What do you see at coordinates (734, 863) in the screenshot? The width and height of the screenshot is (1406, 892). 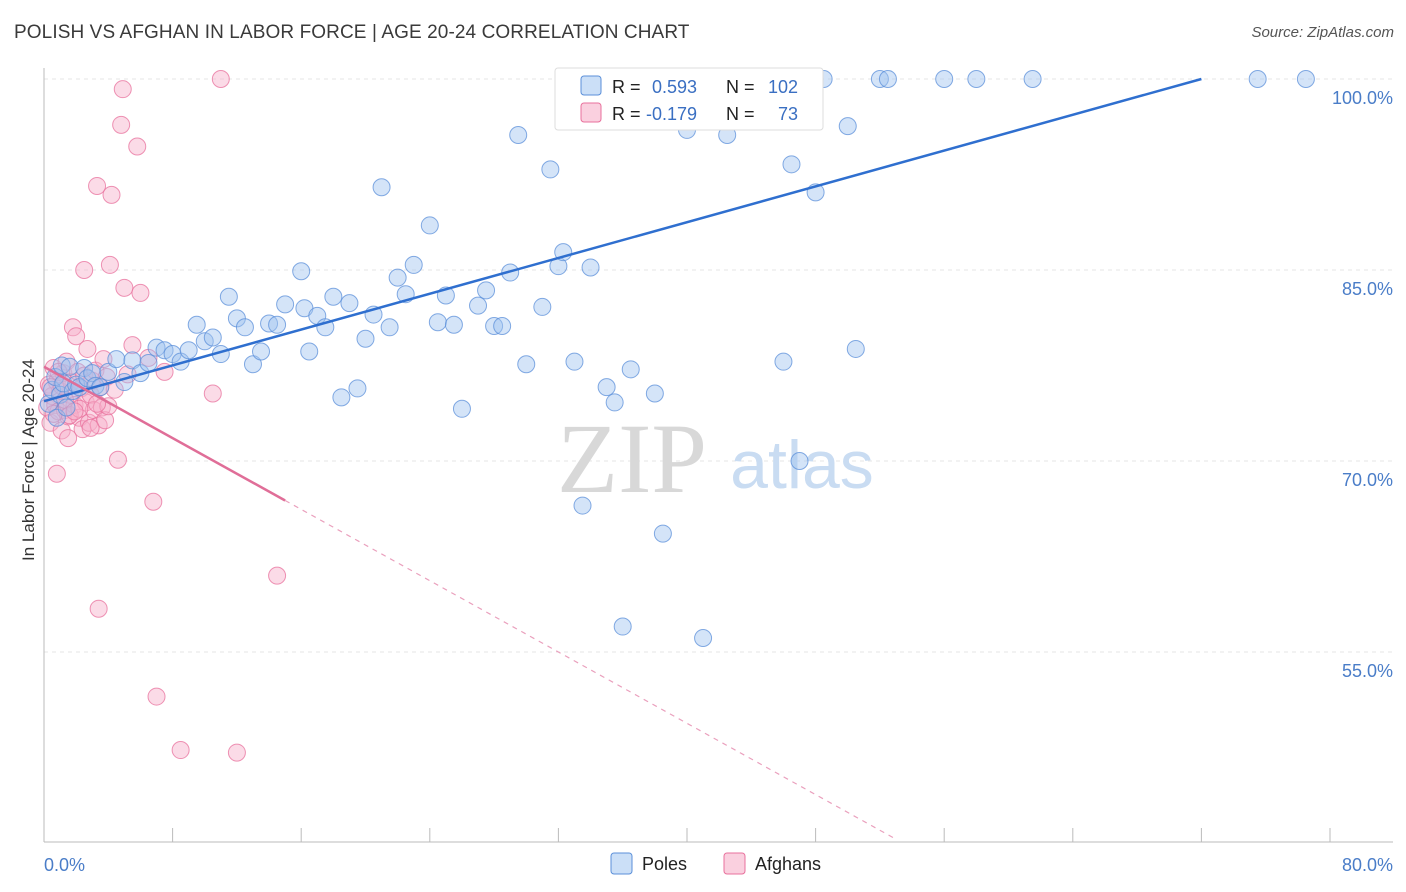 I see `legend-afghans-swatch` at bounding box center [734, 863].